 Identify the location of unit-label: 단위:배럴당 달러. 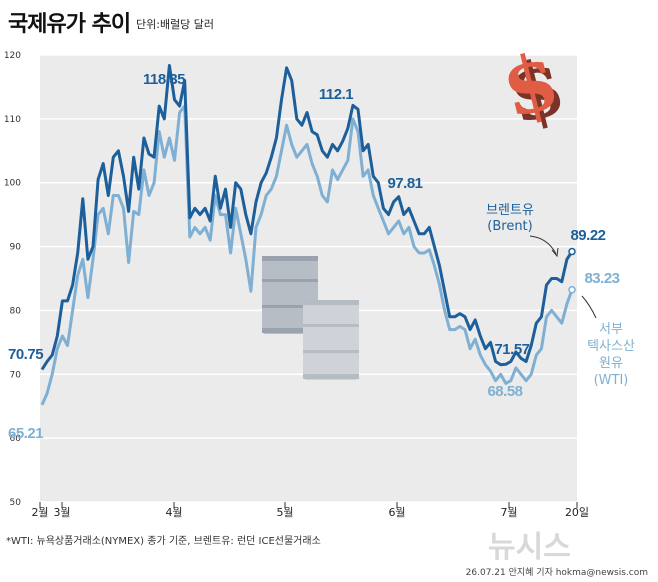
(175, 24).